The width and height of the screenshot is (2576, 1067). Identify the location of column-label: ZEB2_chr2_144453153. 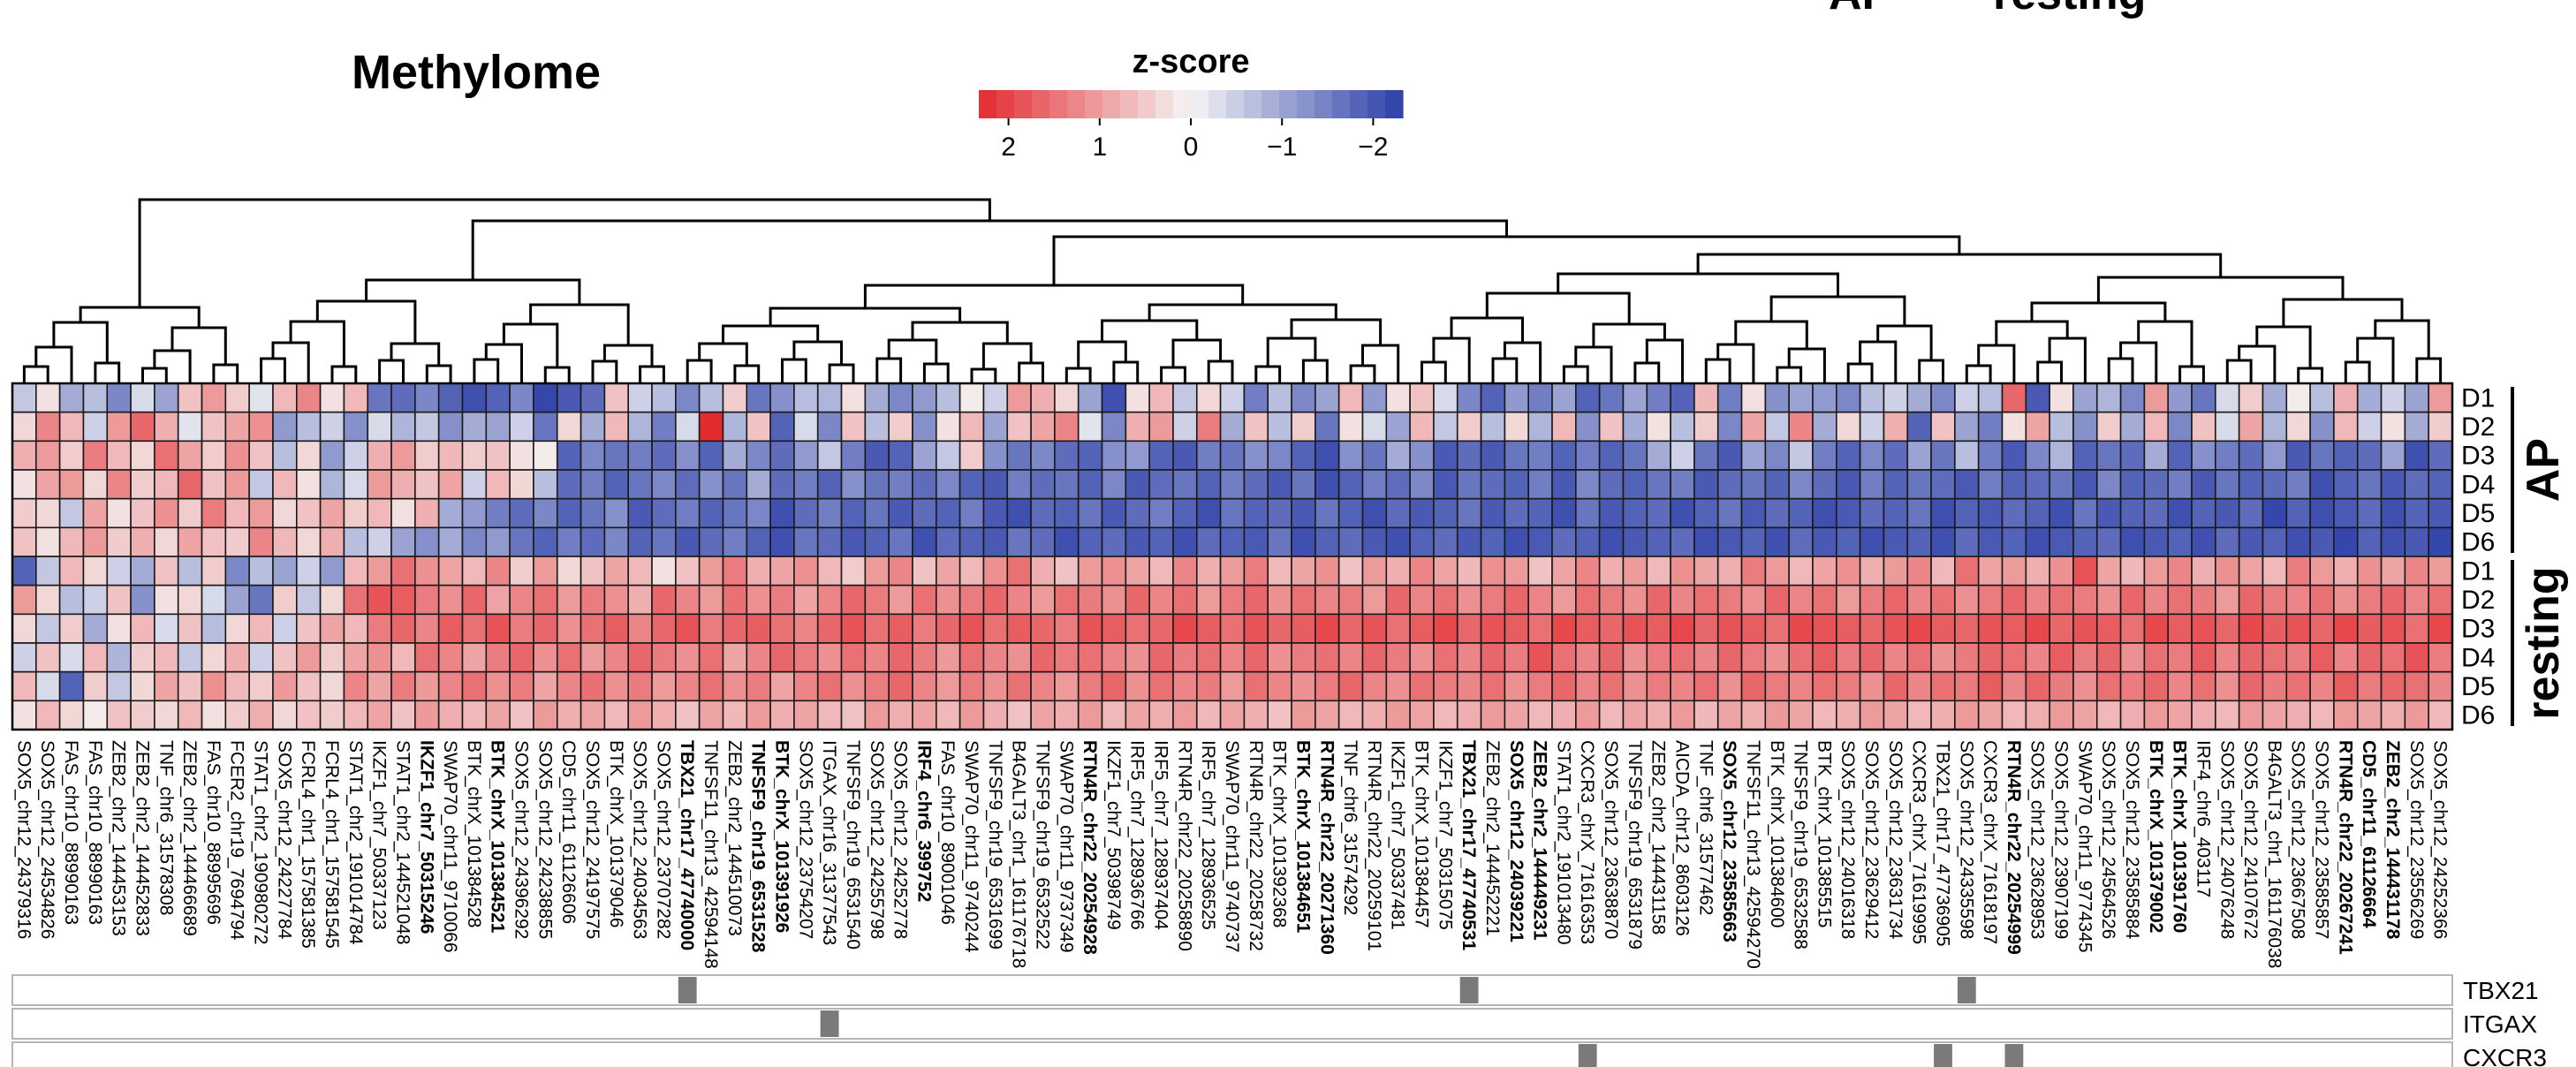
(119, 838).